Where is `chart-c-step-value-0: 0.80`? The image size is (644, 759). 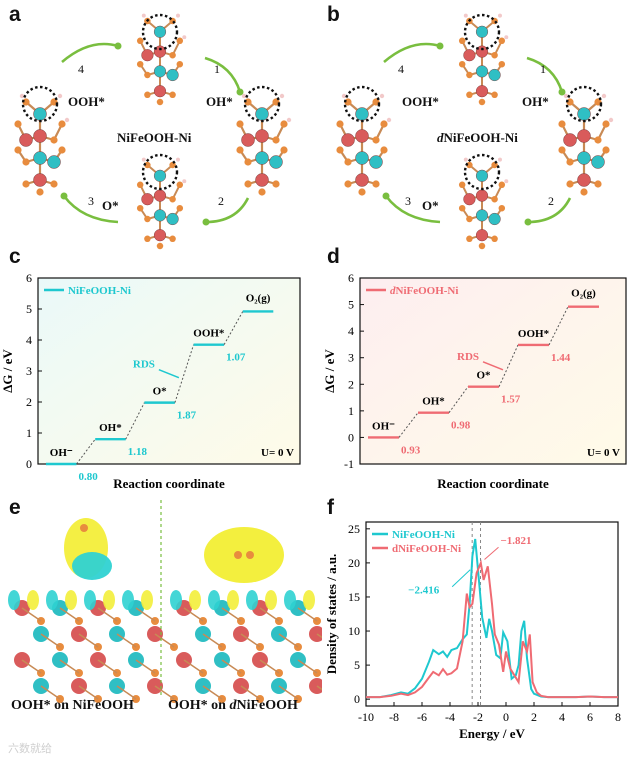
chart-c-step-value-0: 0.80 is located at coordinates (89, 477).